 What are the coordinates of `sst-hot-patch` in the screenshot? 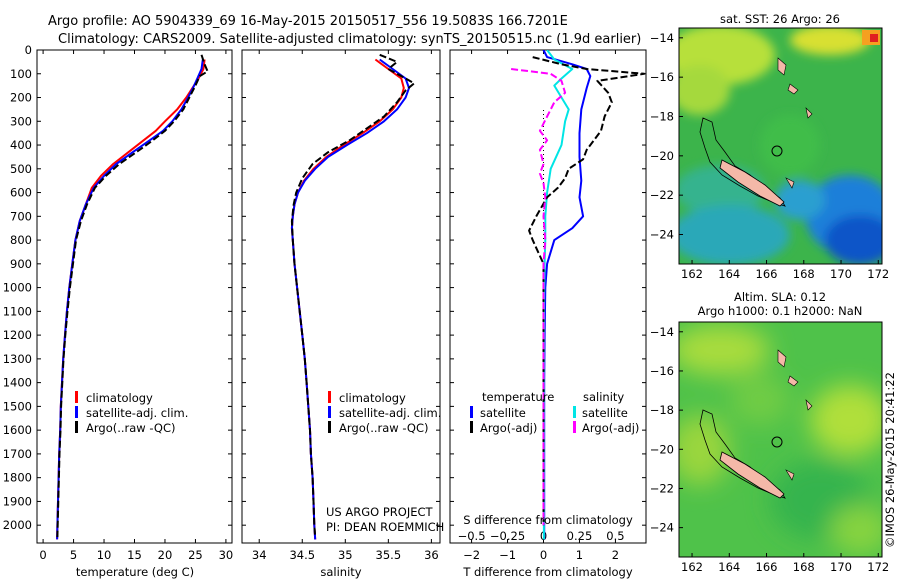 It's located at (874, 38).